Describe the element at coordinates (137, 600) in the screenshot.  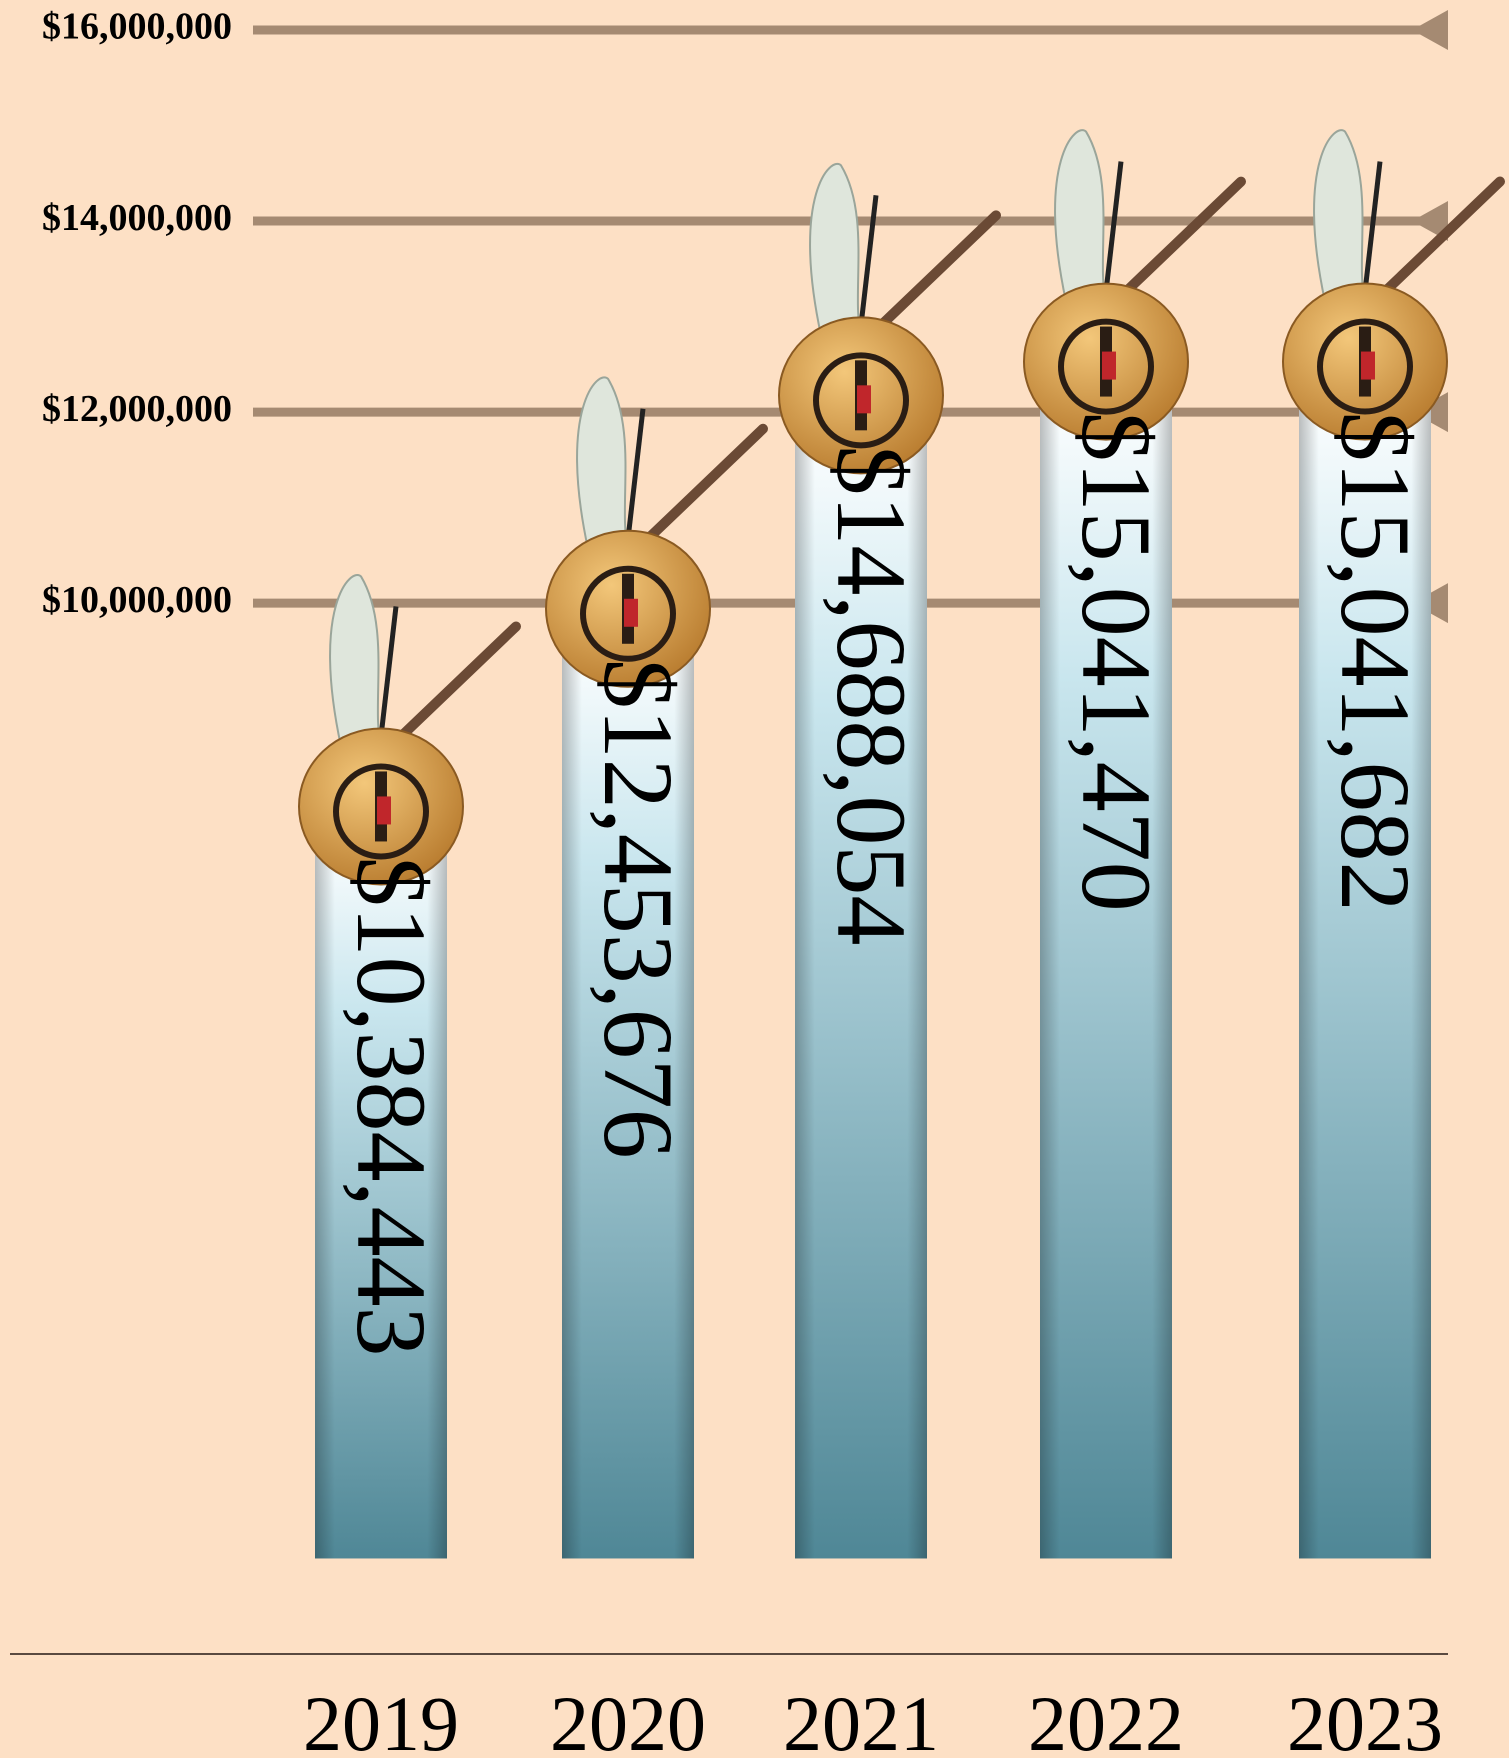
I see `y-tick-label: $10,000,000` at that location.